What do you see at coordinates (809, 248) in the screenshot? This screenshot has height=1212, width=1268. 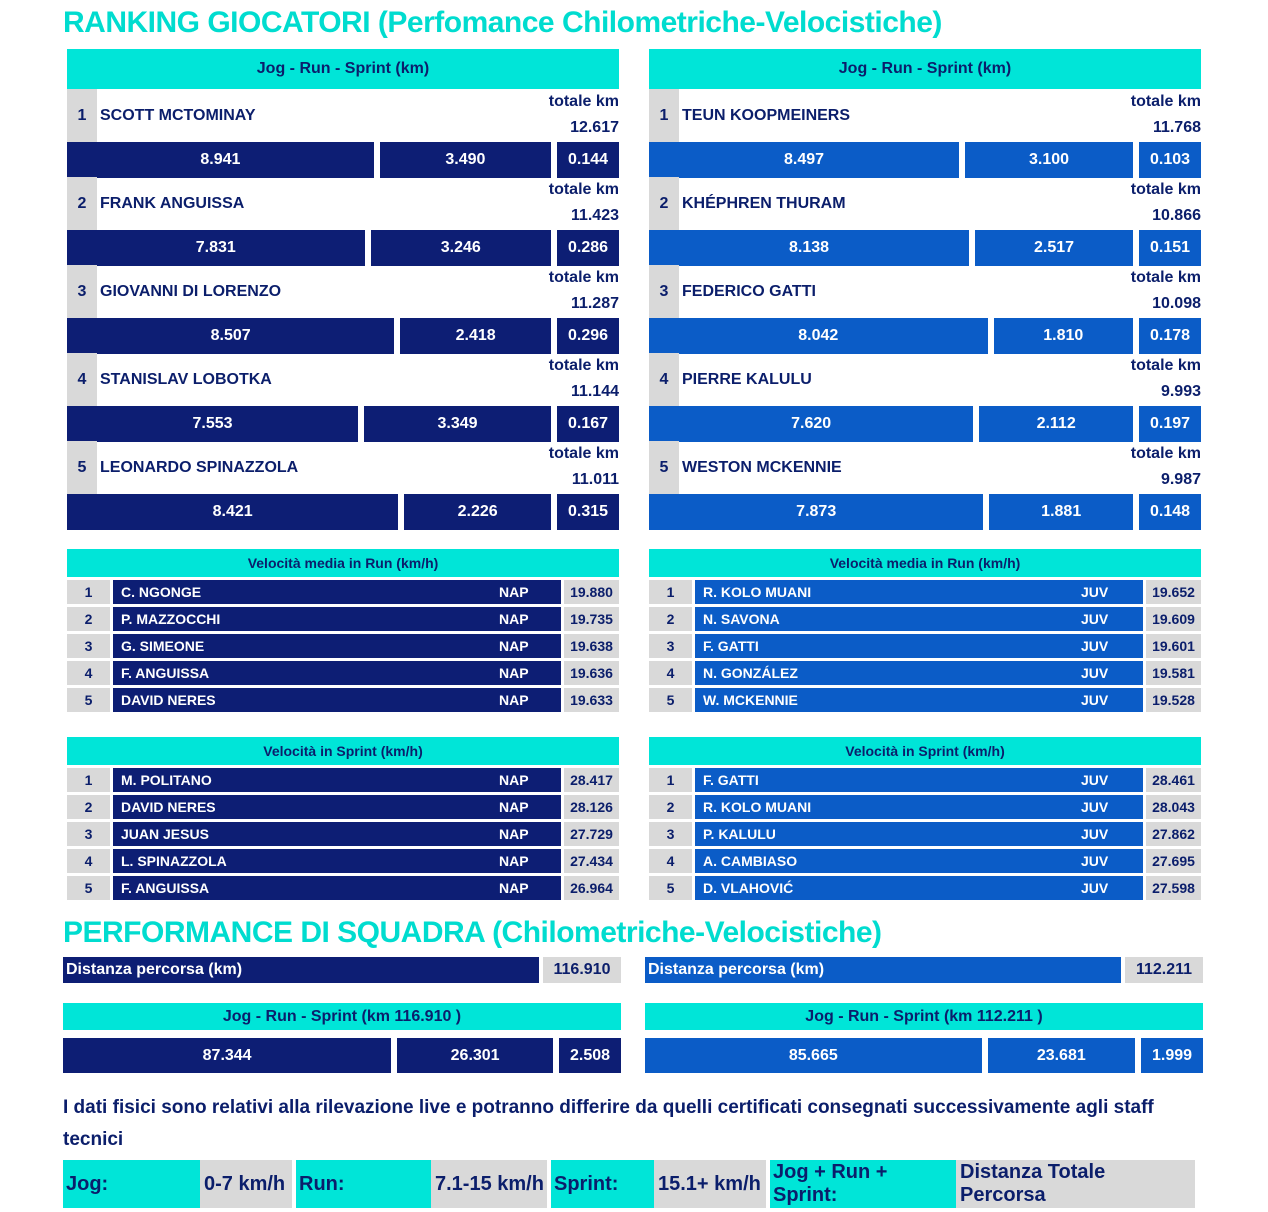 I see `jog-bar: 8.138` at bounding box center [809, 248].